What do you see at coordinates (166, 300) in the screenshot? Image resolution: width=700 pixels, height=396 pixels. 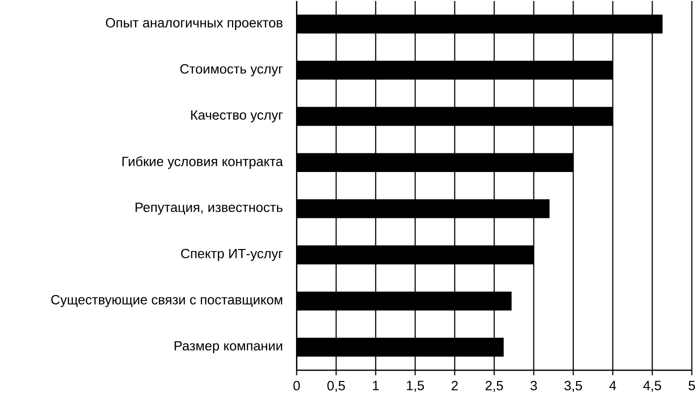 I see `y-tick-label: Существующие связи с поставщиком` at bounding box center [166, 300].